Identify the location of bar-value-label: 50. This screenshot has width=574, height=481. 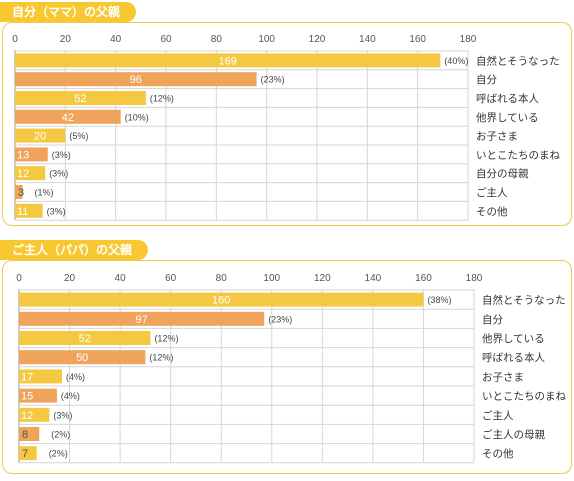
(82, 358).